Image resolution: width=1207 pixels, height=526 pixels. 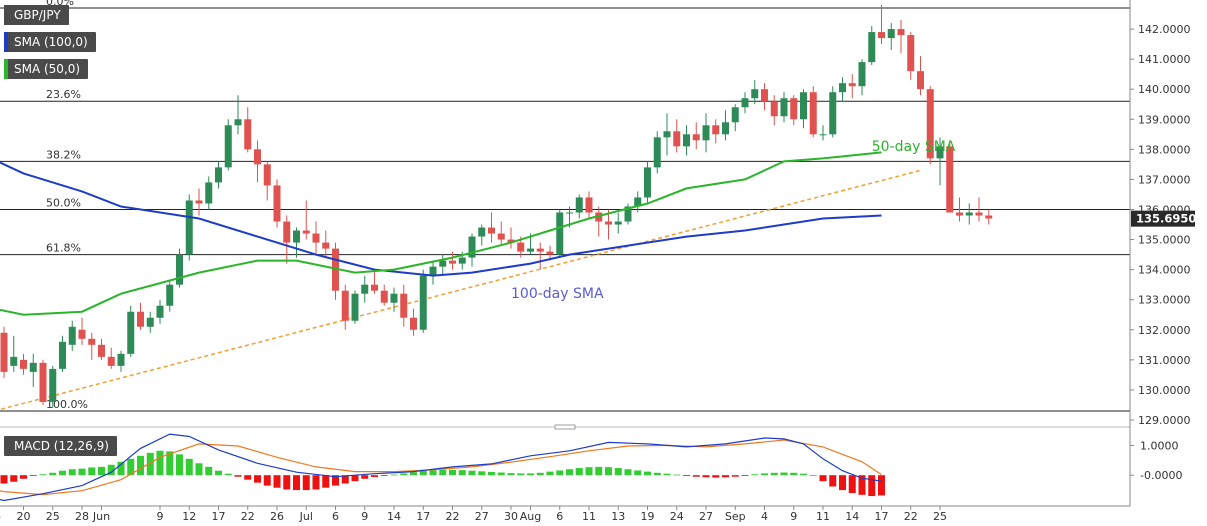 I want to click on annotations: 50-day SMA 100-day SMA, so click(x=733, y=220).